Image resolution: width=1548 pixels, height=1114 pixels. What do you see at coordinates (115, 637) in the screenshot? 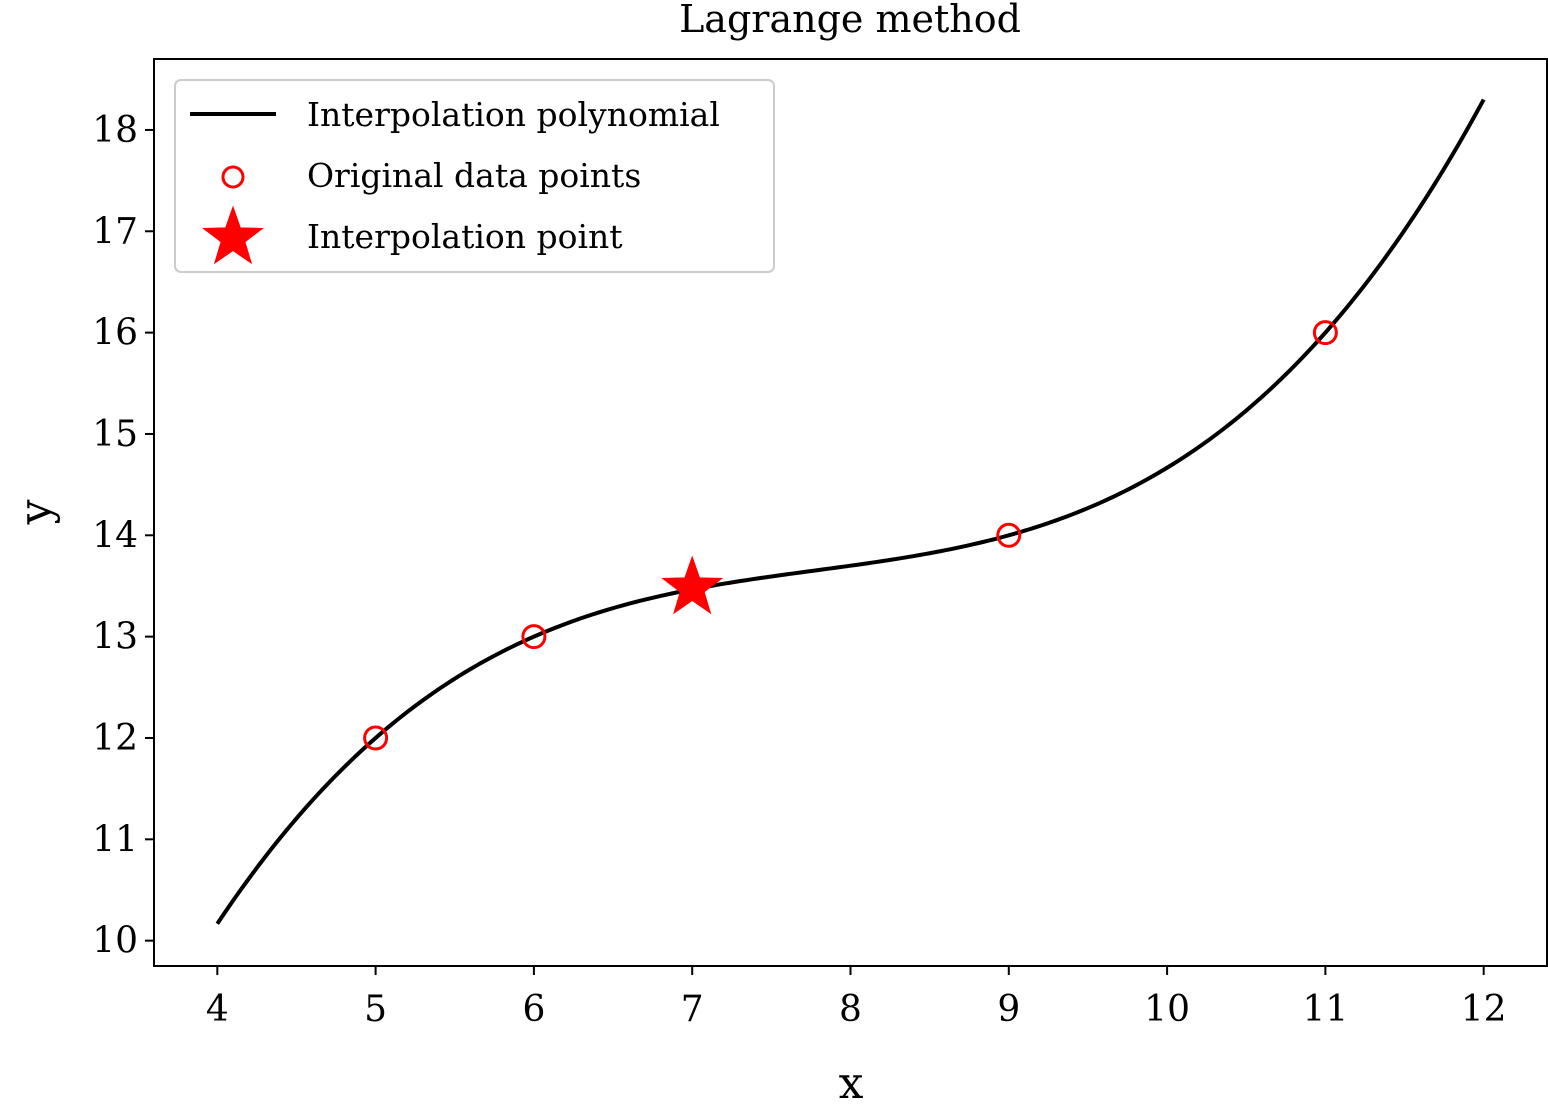
I see `y-tick-label: 13` at bounding box center [115, 637].